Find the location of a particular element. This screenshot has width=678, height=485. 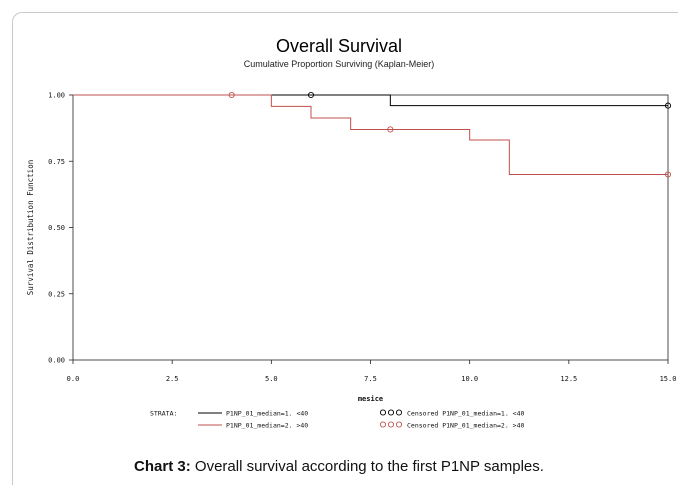

legend-censored-label-series-2: Censored P1NP_01_median=2. >40 is located at coordinates (465, 426).